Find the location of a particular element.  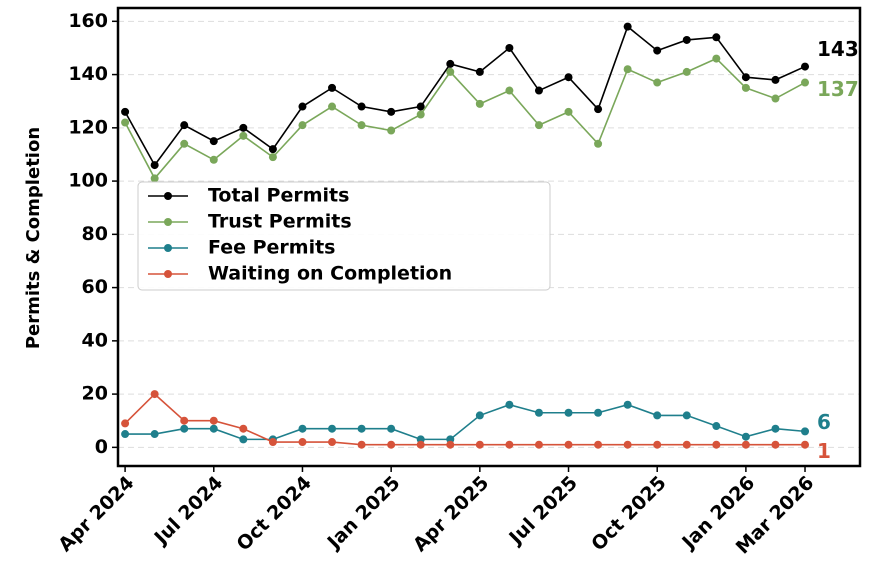

legend-box is located at coordinates (344, 236).